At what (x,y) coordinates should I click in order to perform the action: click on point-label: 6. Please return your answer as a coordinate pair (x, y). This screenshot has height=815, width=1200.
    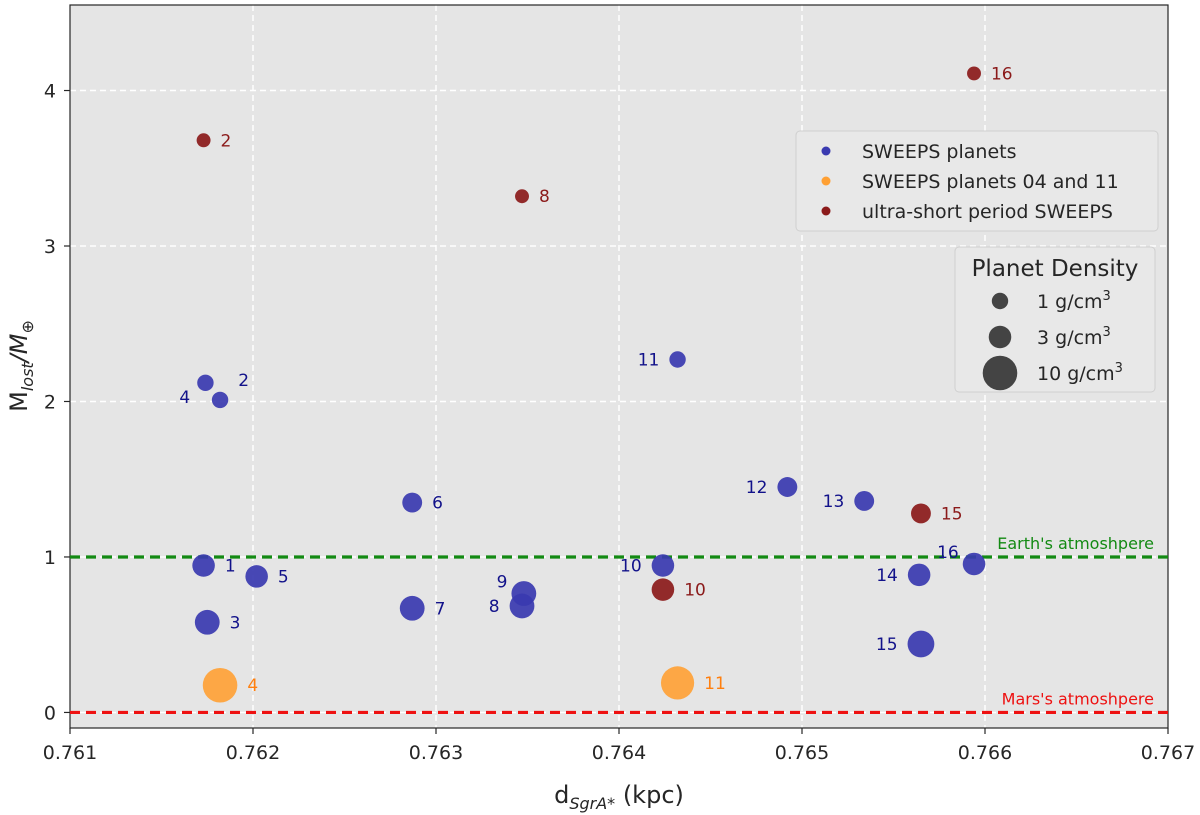
    Looking at the image, I should click on (437, 504).